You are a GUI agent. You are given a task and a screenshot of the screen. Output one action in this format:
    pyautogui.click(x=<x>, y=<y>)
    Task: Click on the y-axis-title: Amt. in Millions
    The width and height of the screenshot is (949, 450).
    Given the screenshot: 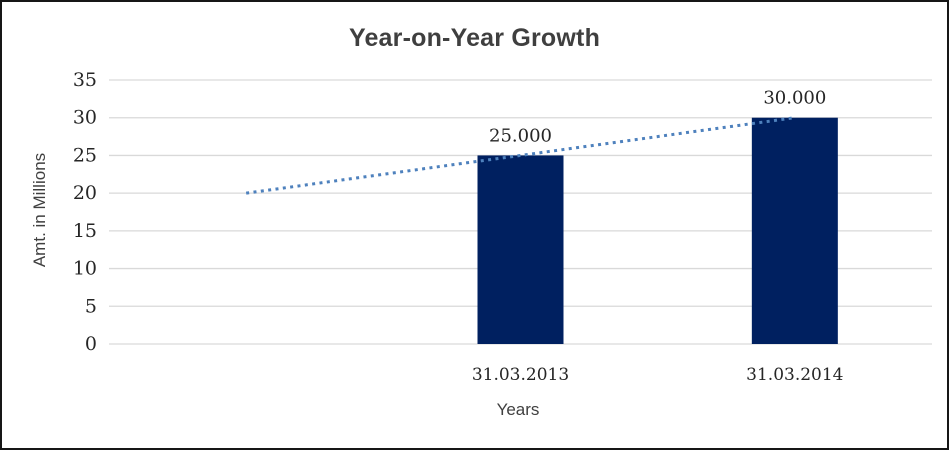 What is the action you would take?
    pyautogui.click(x=39, y=210)
    